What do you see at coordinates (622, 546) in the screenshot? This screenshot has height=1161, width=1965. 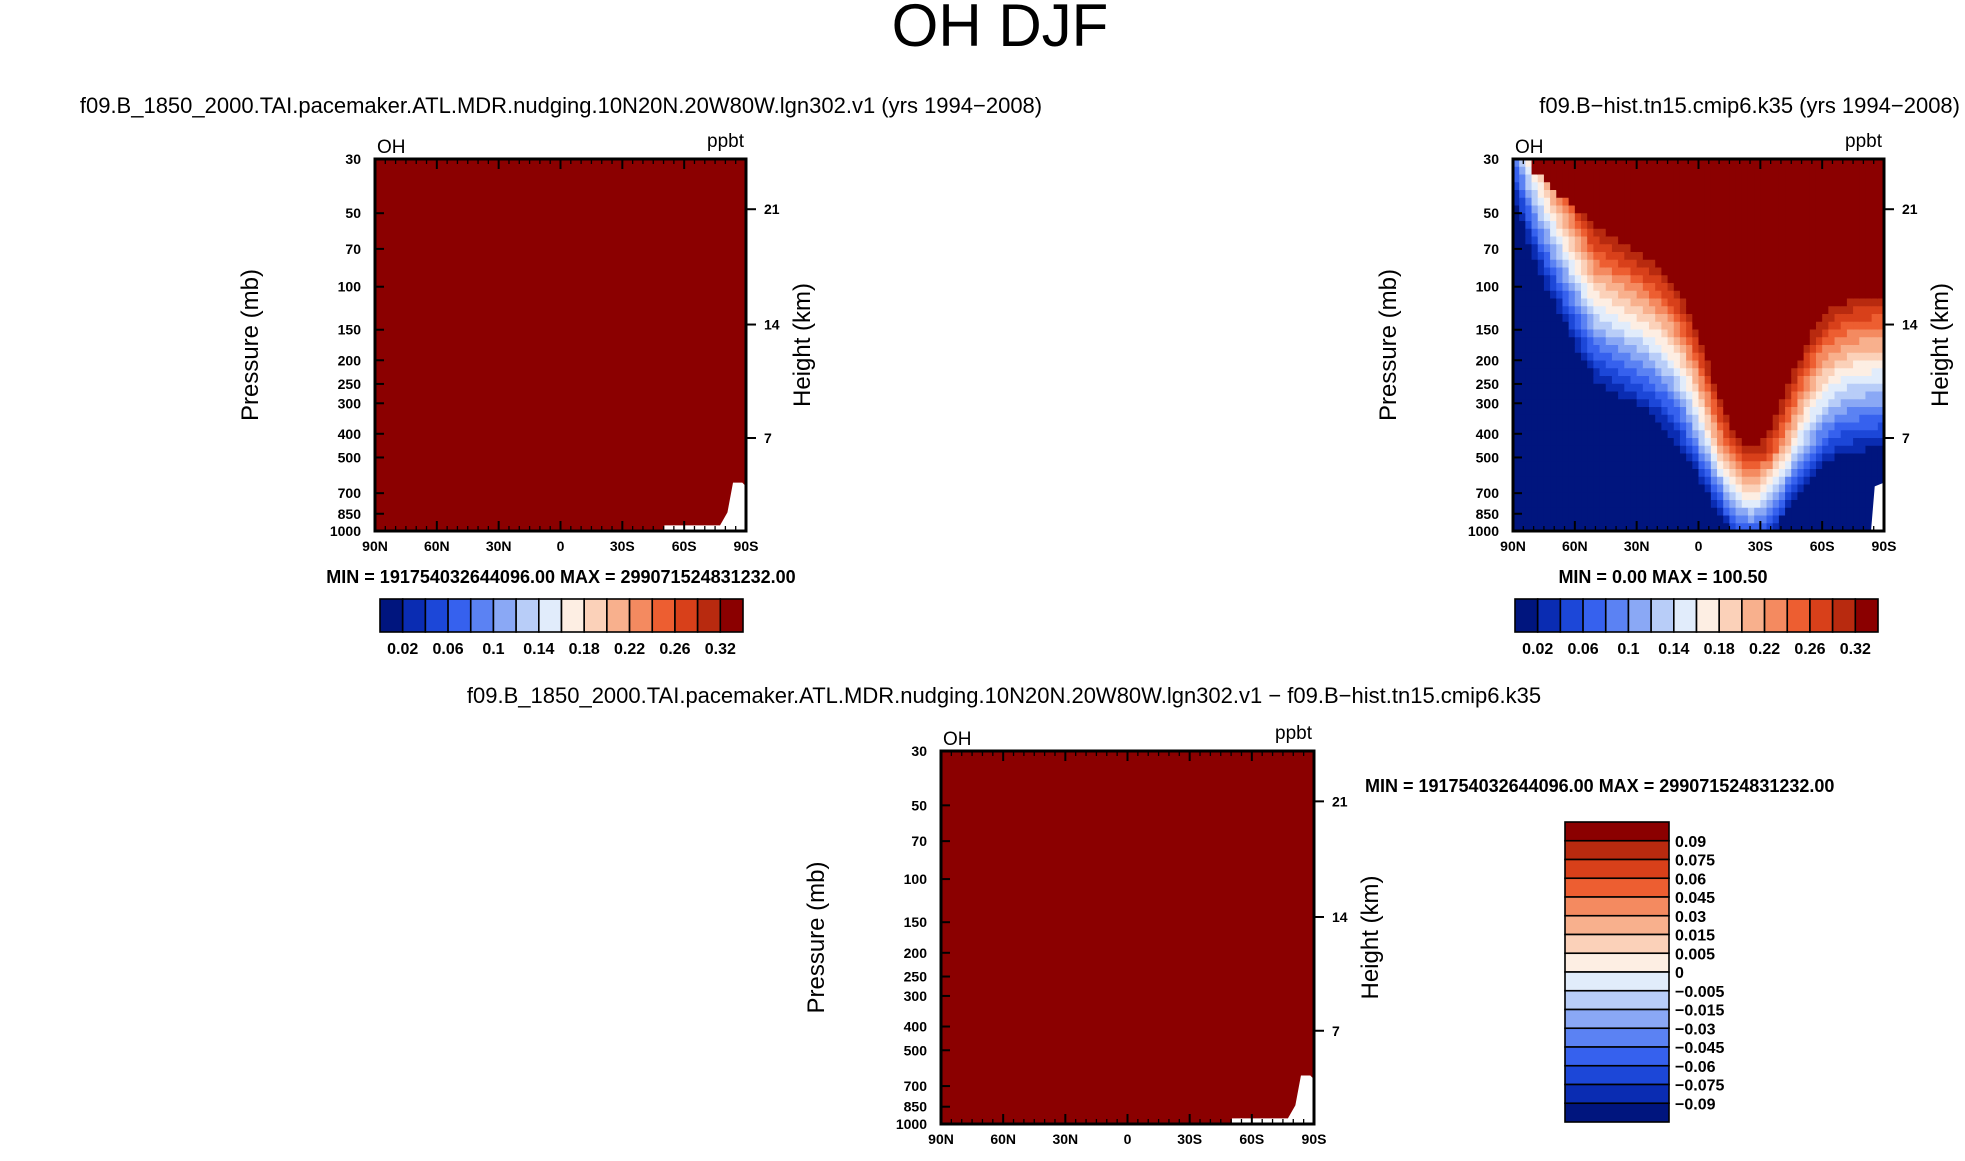 I see `x-tick-label: 30S` at bounding box center [622, 546].